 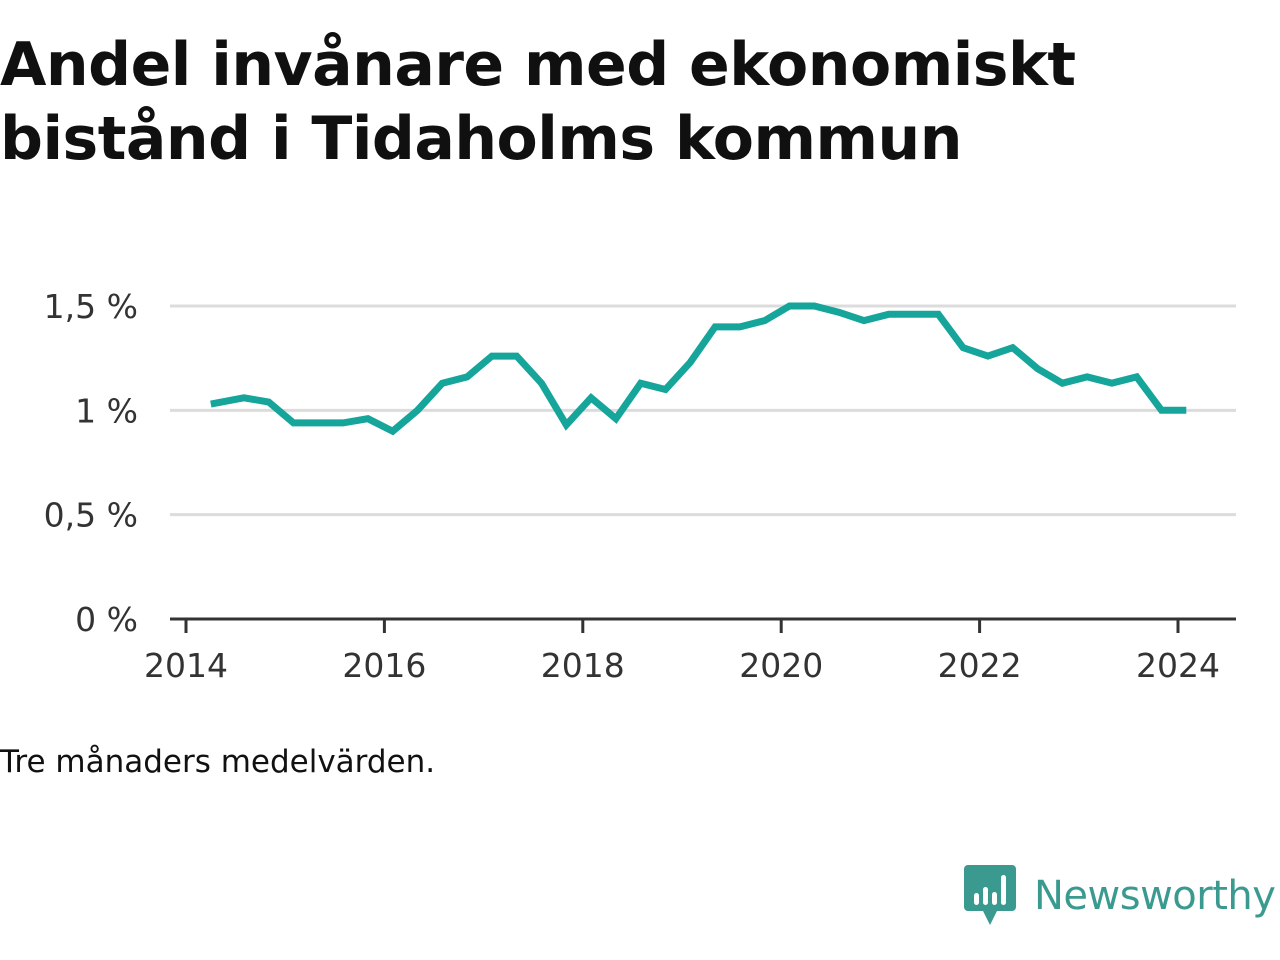 I want to click on x-tick-label: 2020, so click(x=781, y=665).